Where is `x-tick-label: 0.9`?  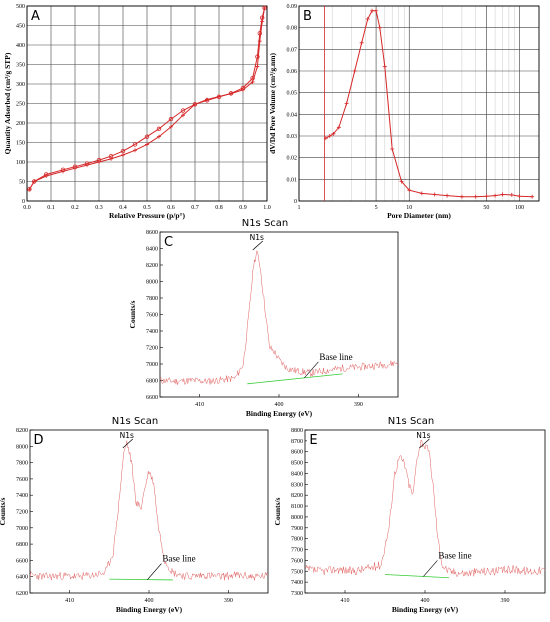
x-tick-label: 0.9 is located at coordinates (243, 208).